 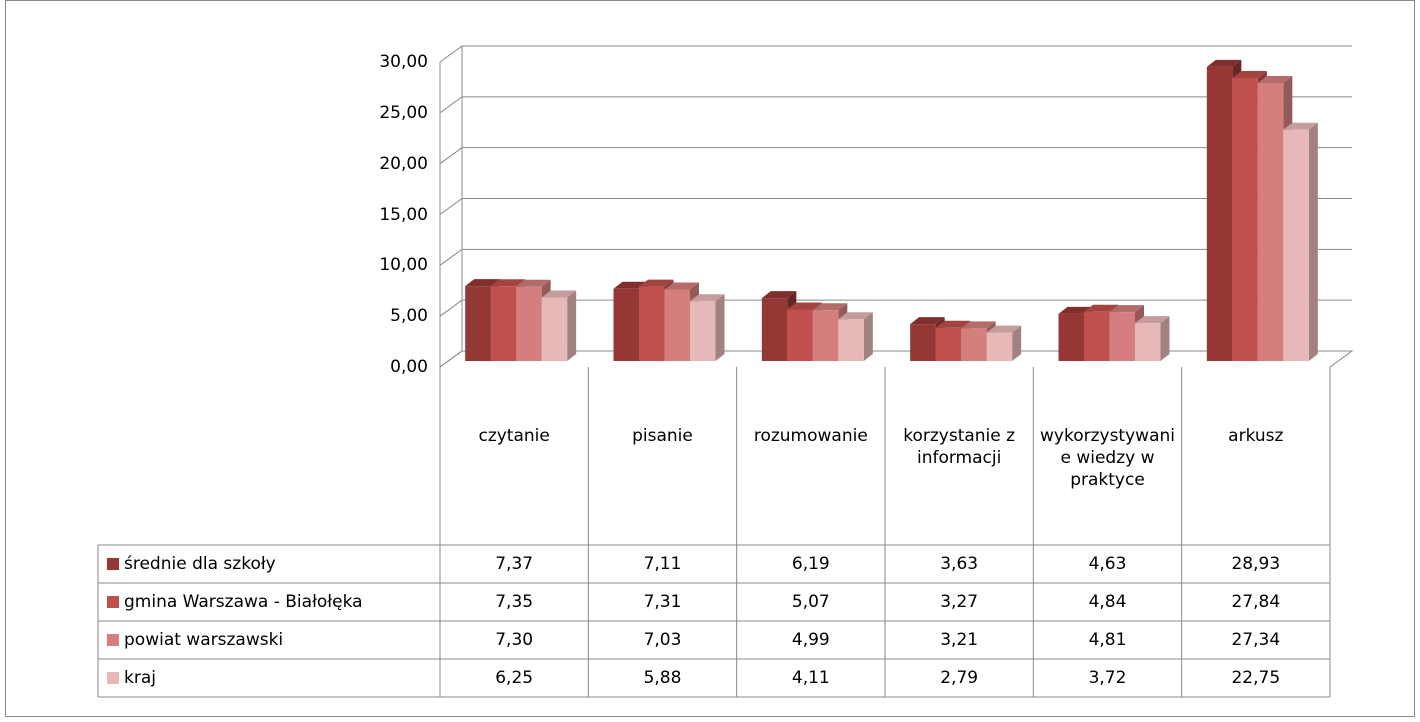 What do you see at coordinates (243, 602) in the screenshot?
I see `legend-label: gmina Warszawa - Białołęka` at bounding box center [243, 602].